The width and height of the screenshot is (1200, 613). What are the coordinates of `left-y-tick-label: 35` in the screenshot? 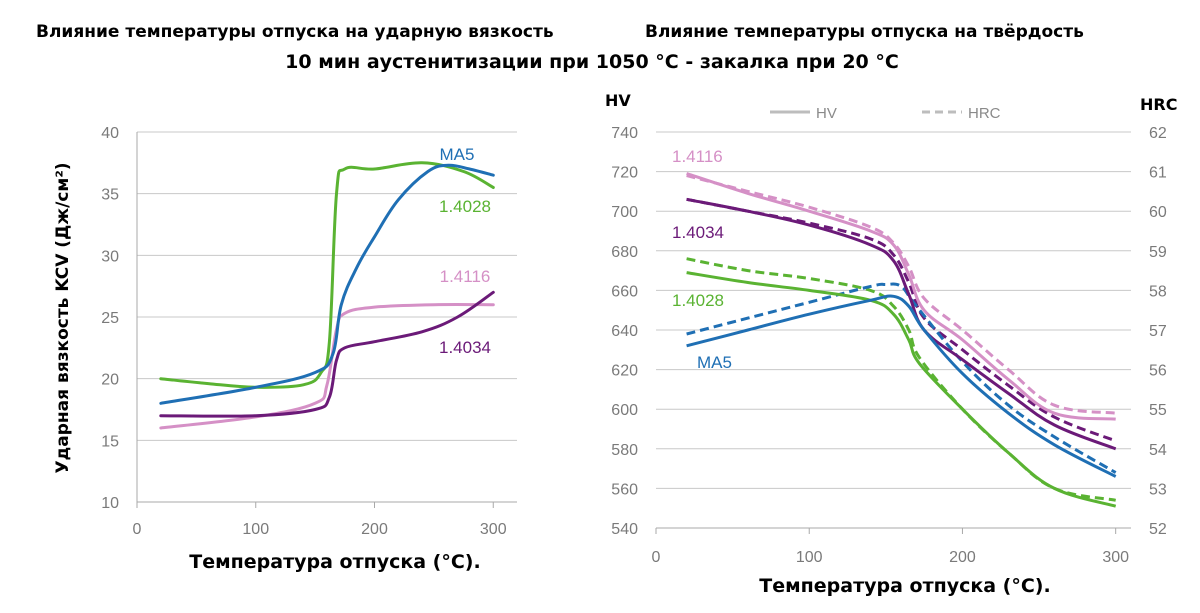 It's located at (110, 195).